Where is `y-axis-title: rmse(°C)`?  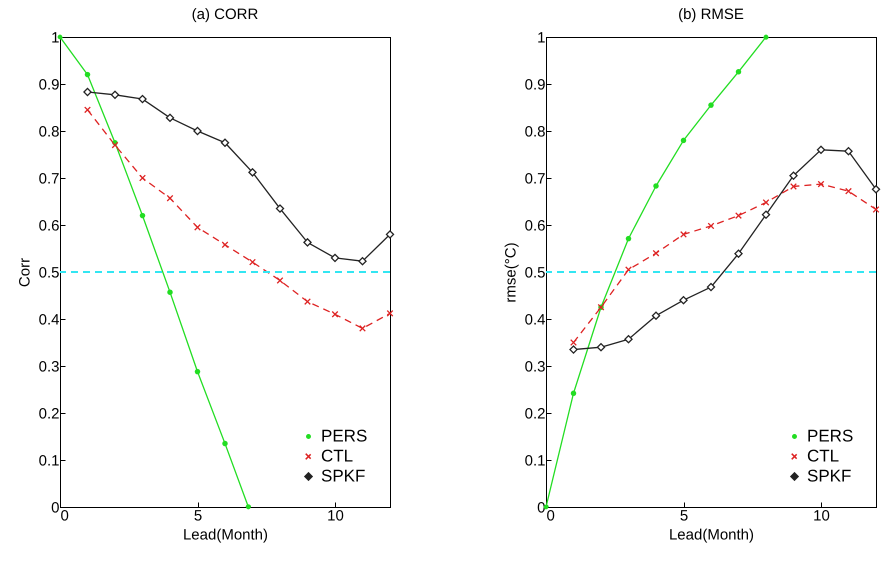
y-axis-title: rmse(°C) is located at coordinates (511, 272).